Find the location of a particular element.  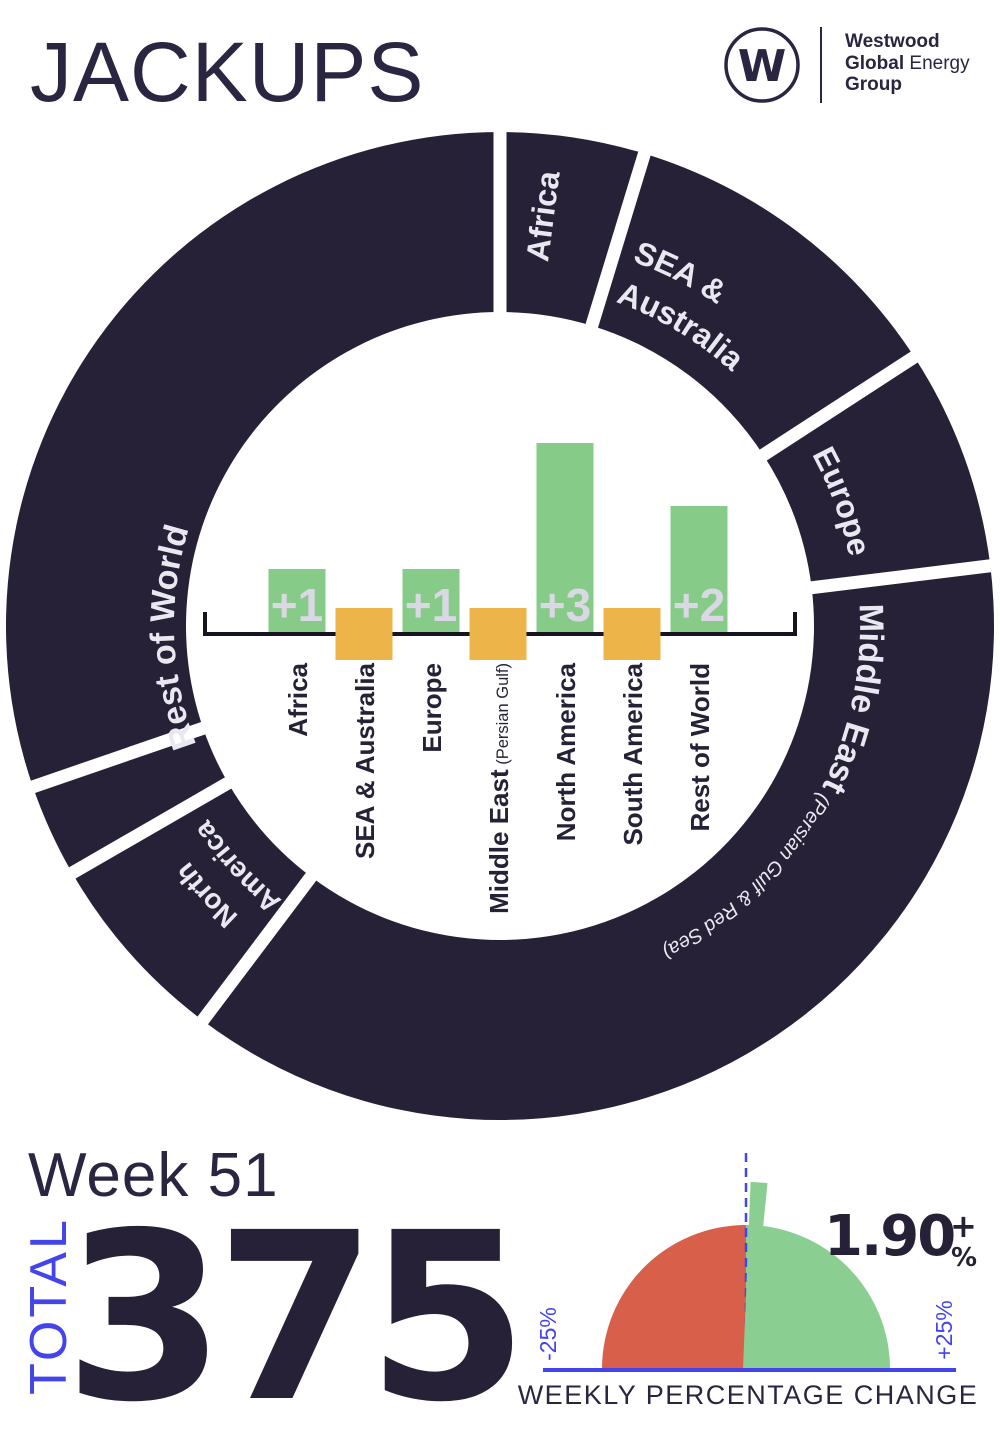

donut-segment-sea-australia is located at coordinates (753, 304).